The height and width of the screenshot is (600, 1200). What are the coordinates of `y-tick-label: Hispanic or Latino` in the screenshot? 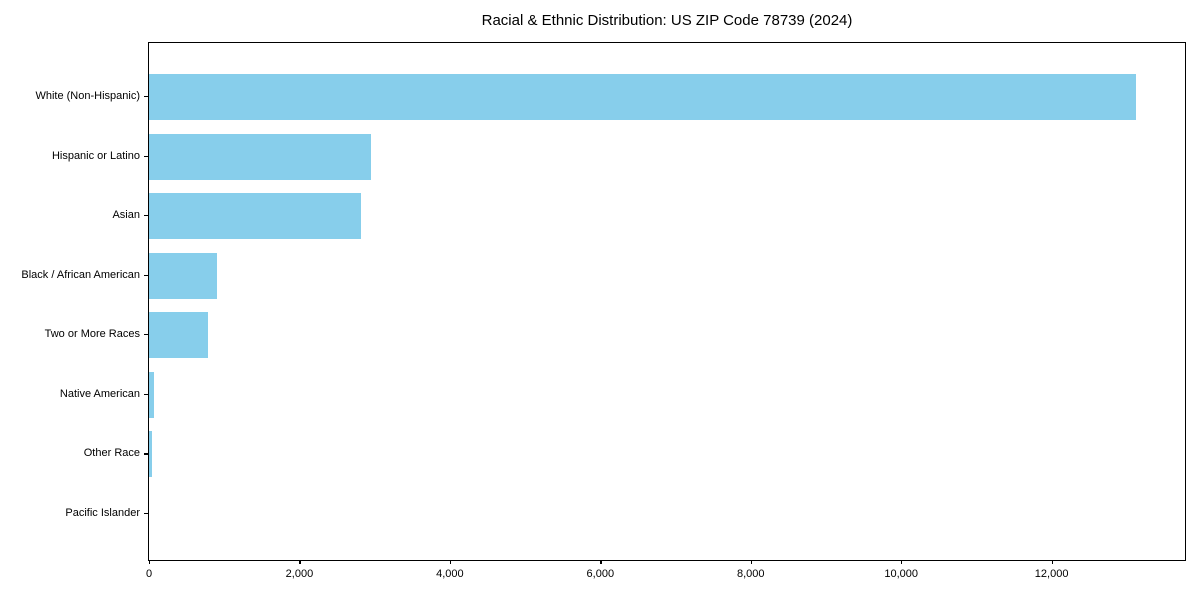 It's located at (95, 155).